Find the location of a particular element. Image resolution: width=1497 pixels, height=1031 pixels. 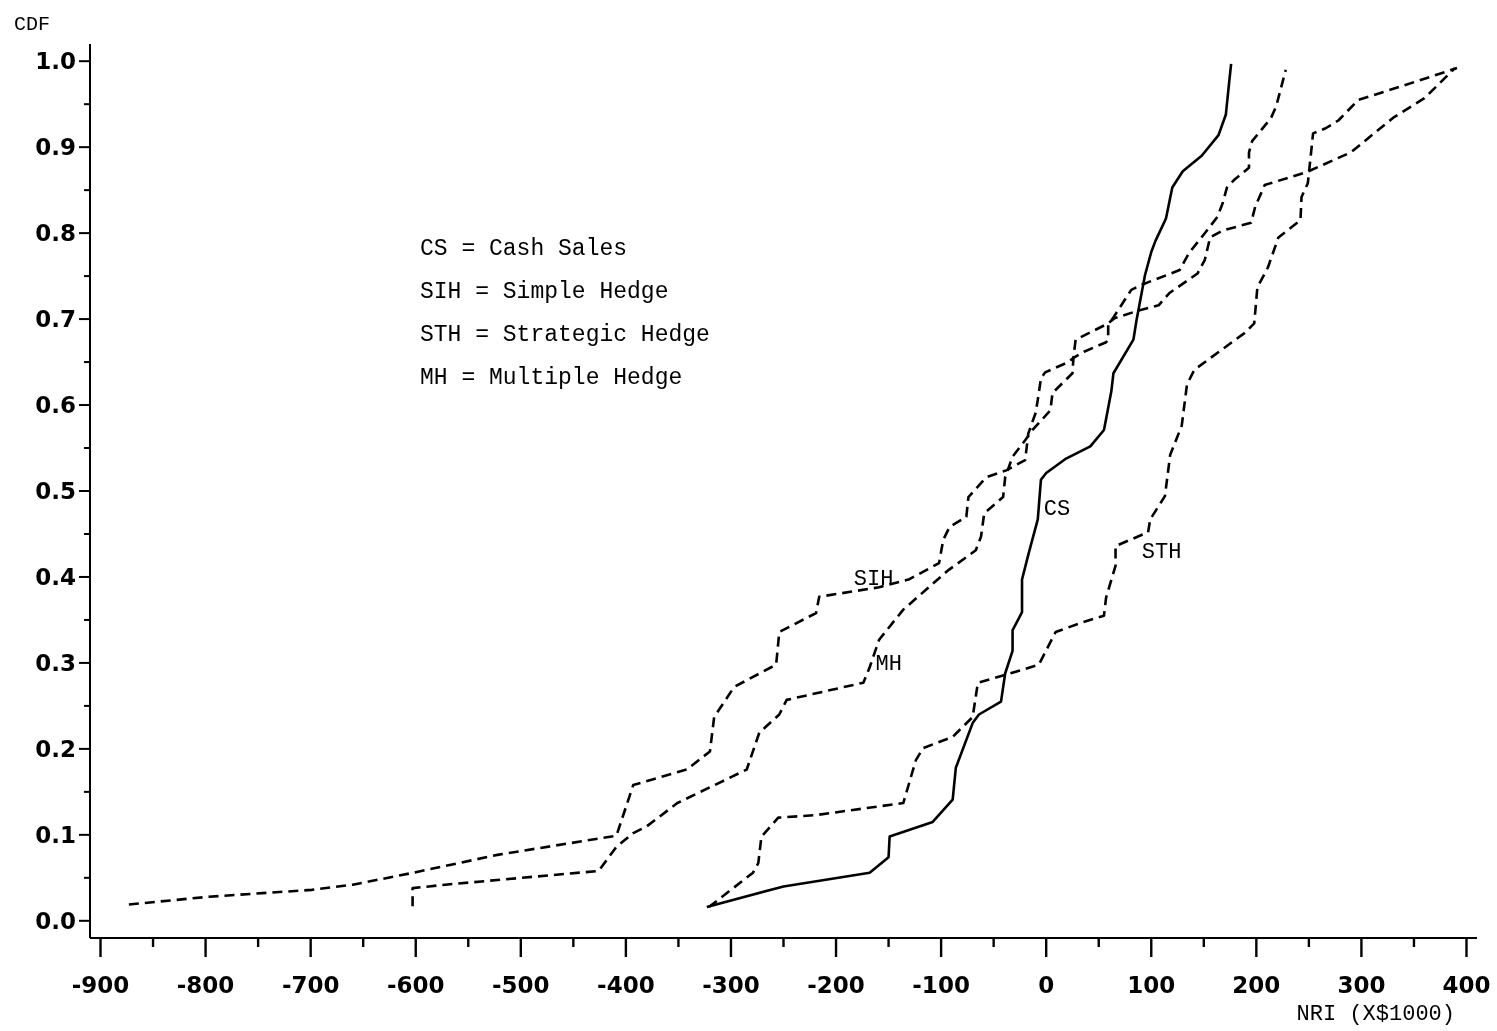

y-tick-label: 0.8 is located at coordinates (55, 233).